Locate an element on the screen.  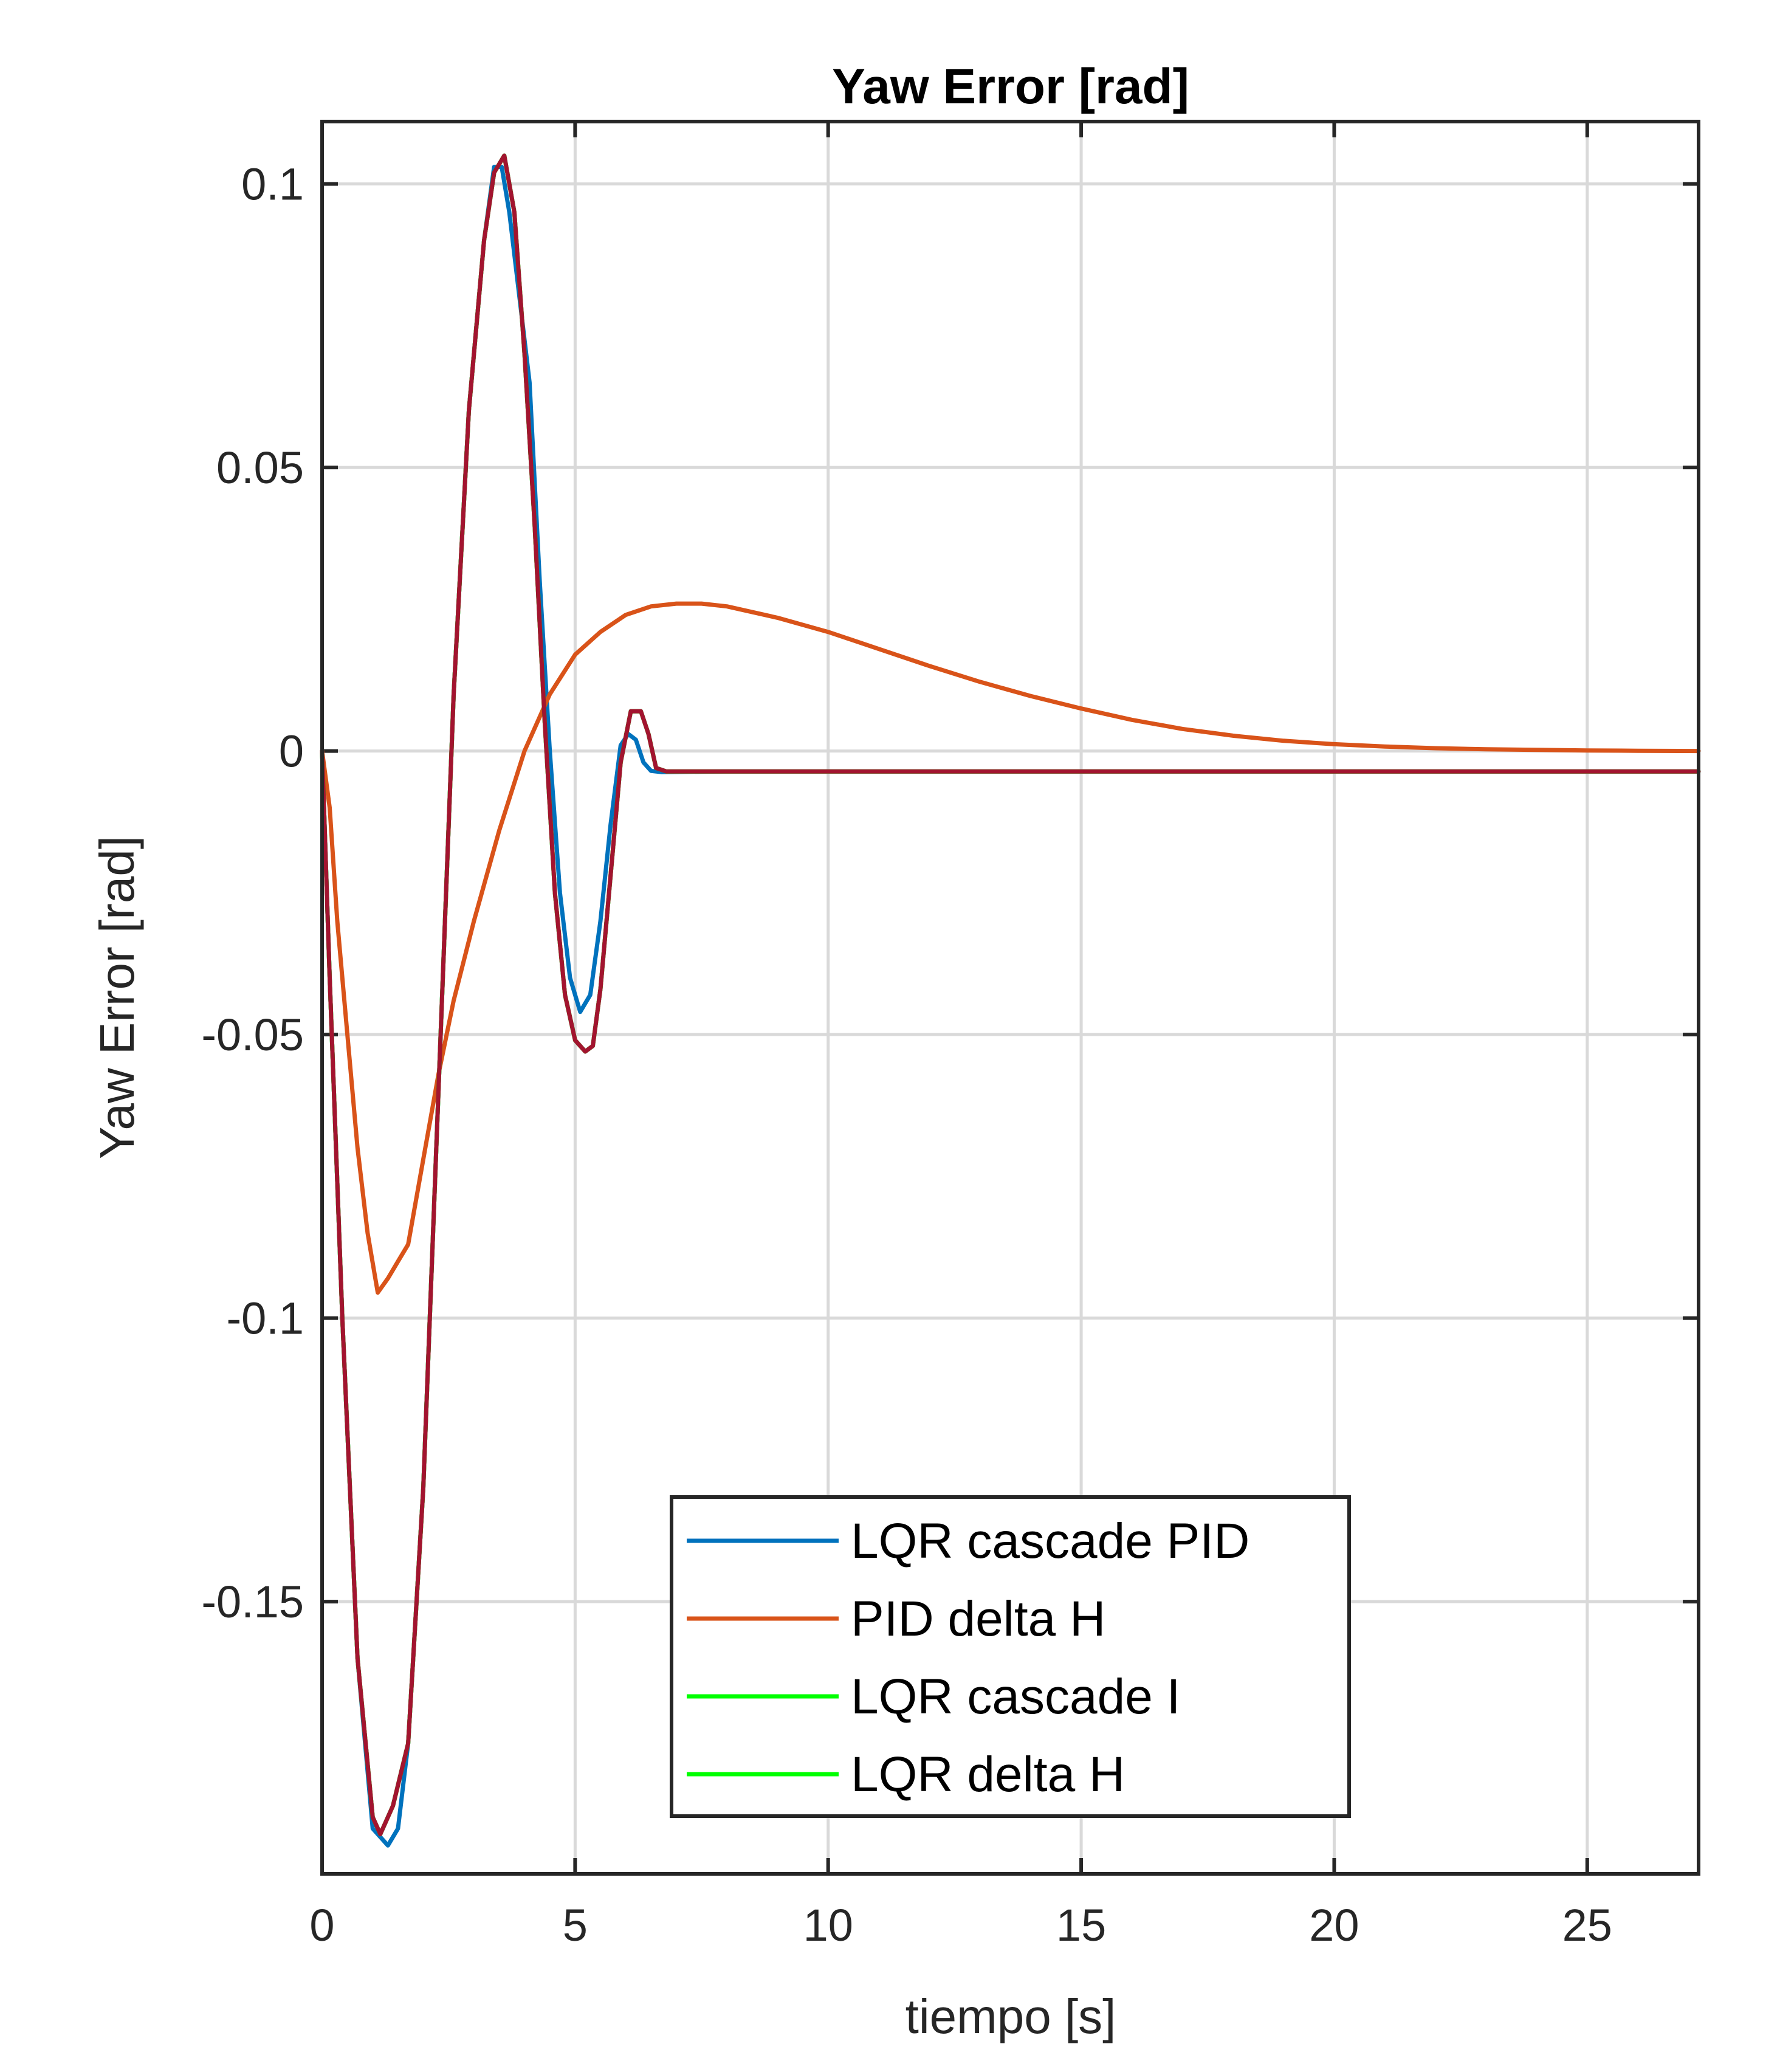
legend-entry-label: LQR cascade PID is located at coordinates (1050, 1541).